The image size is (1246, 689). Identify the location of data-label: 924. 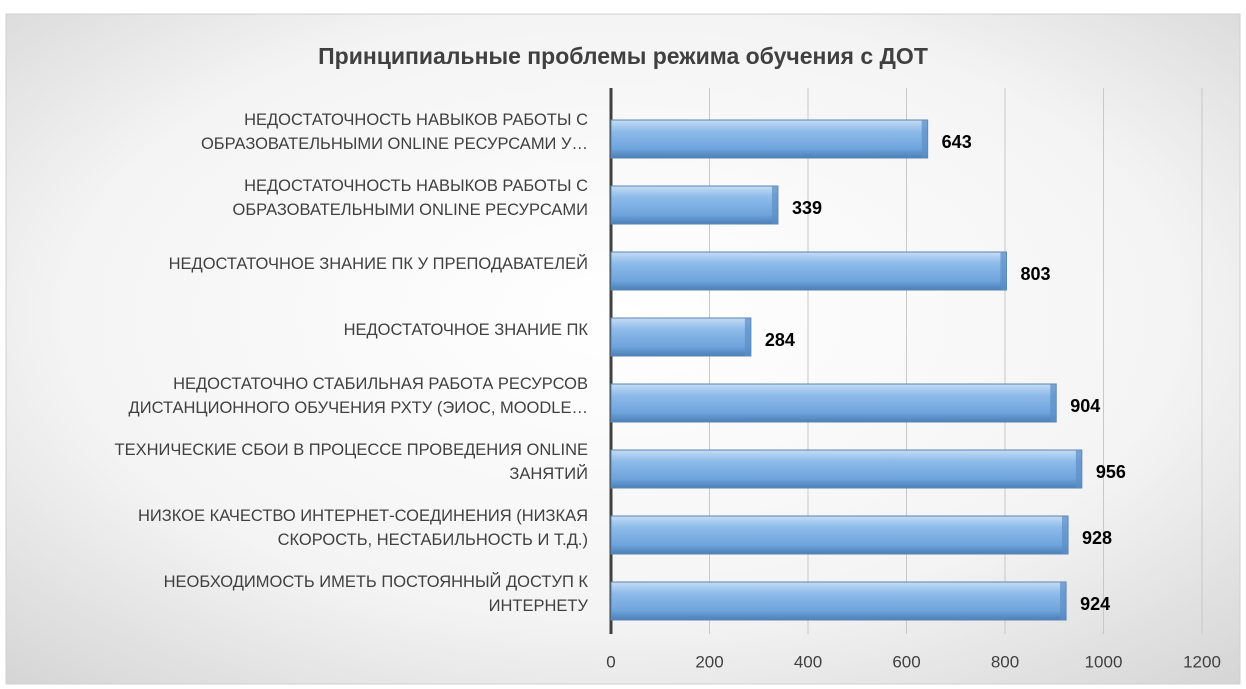
(1095, 604).